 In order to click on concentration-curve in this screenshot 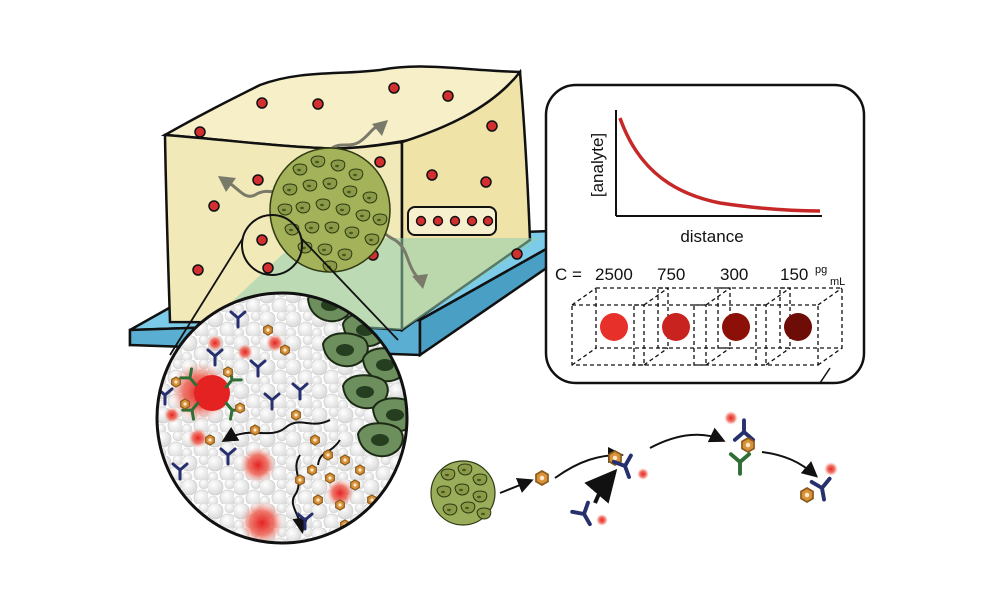, I will do `click(719, 165)`.